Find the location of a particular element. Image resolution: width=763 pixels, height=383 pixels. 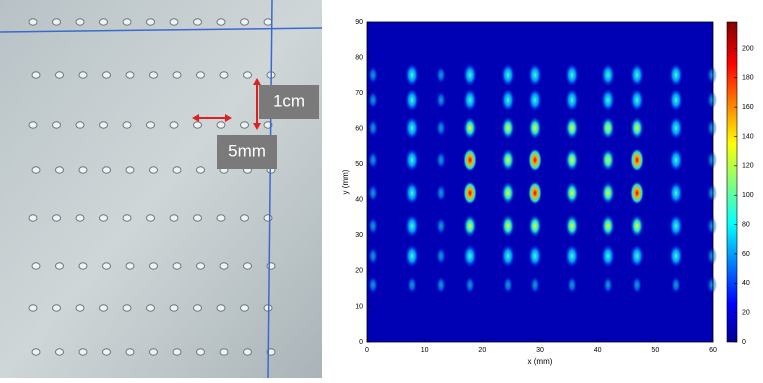

x-tick-label: 50 is located at coordinates (655, 350).